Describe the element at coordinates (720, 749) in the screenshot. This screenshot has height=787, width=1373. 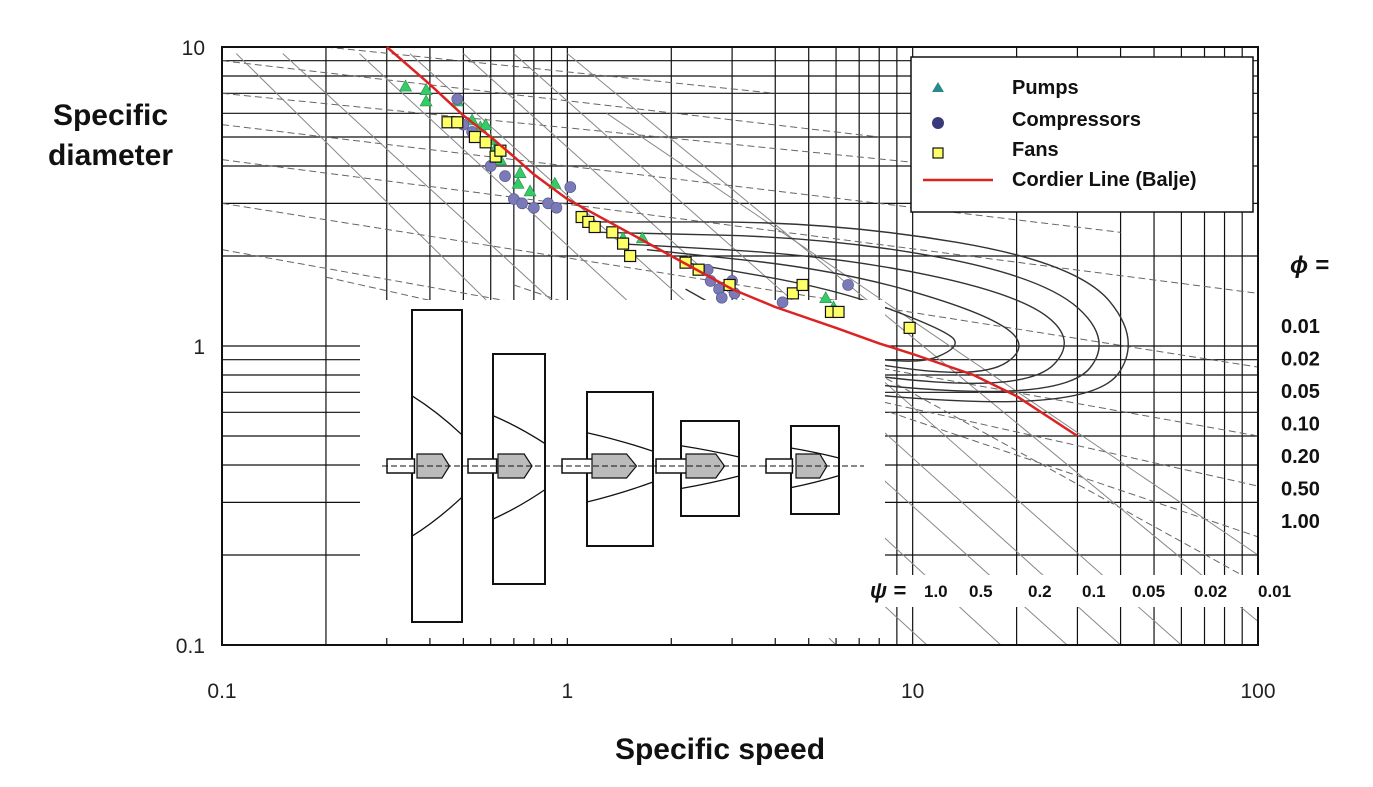
I see `x-axis-label: Specific speed` at that location.